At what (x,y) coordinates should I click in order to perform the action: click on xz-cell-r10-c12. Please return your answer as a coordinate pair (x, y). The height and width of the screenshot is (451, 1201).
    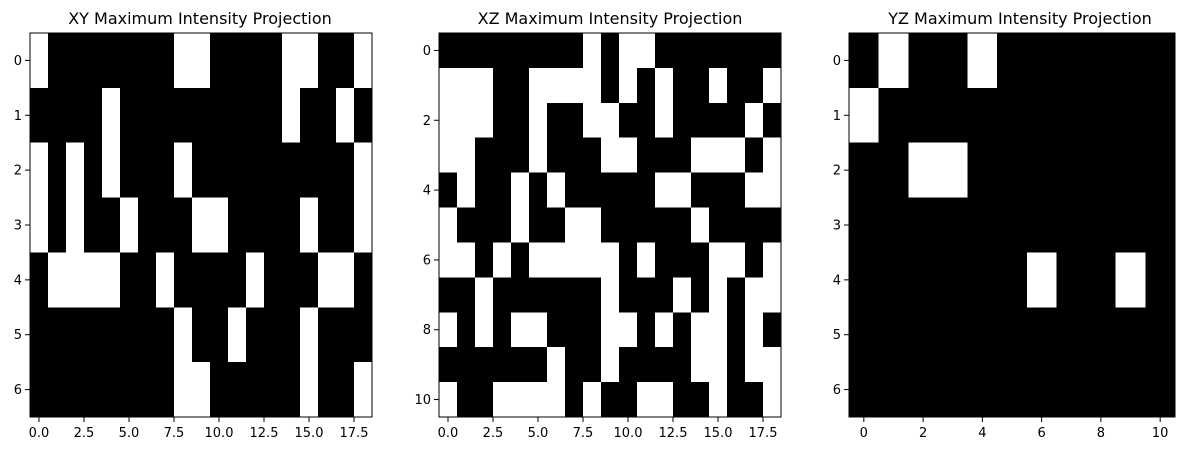
    Looking at the image, I should click on (664, 400).